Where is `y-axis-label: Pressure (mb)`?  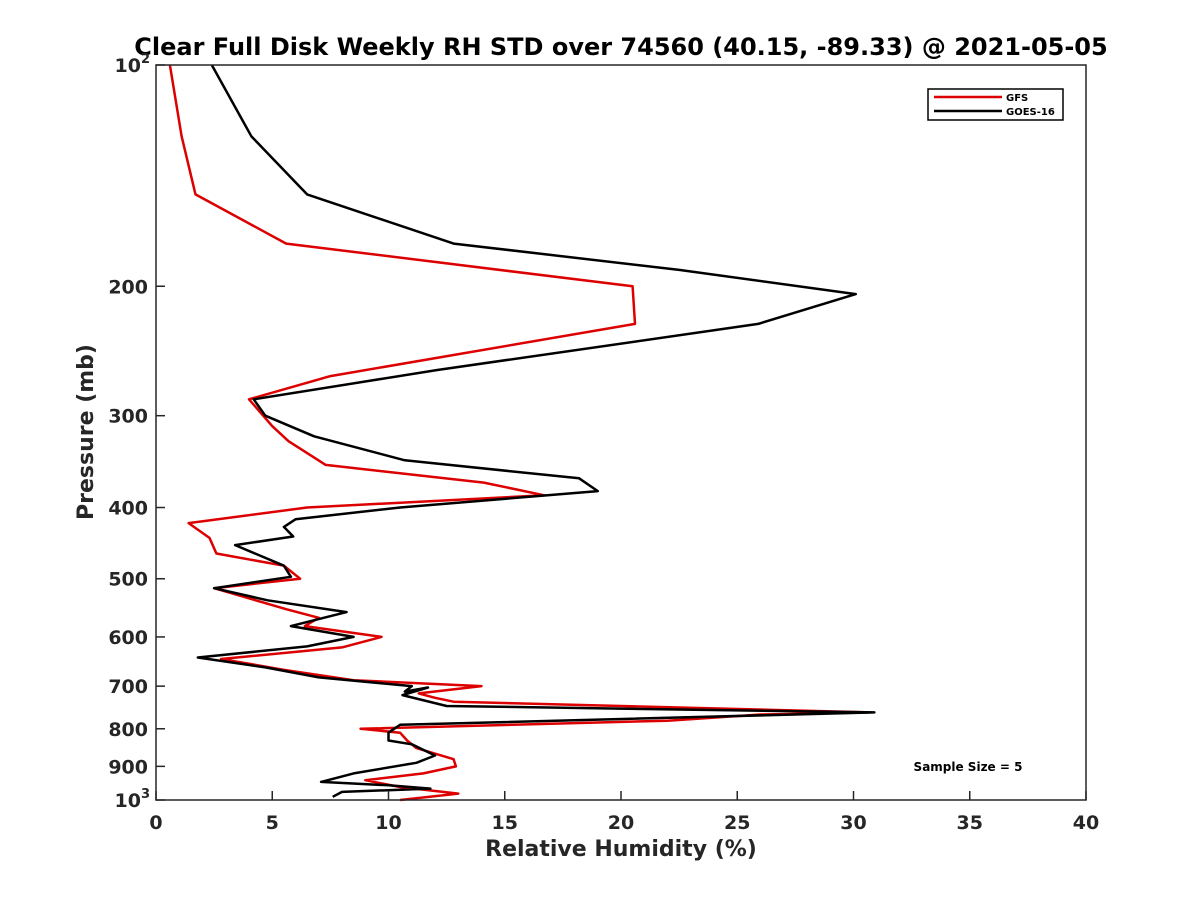
y-axis-label: Pressure (mb) is located at coordinates (86, 432).